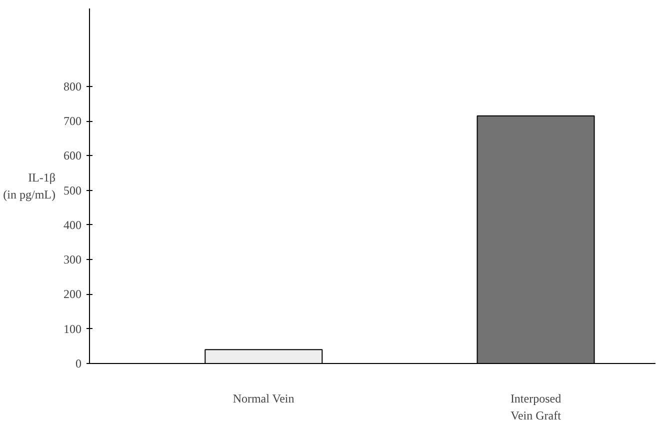  What do you see at coordinates (73, 86) in the screenshot?
I see `y-tick-label: 800` at bounding box center [73, 86].